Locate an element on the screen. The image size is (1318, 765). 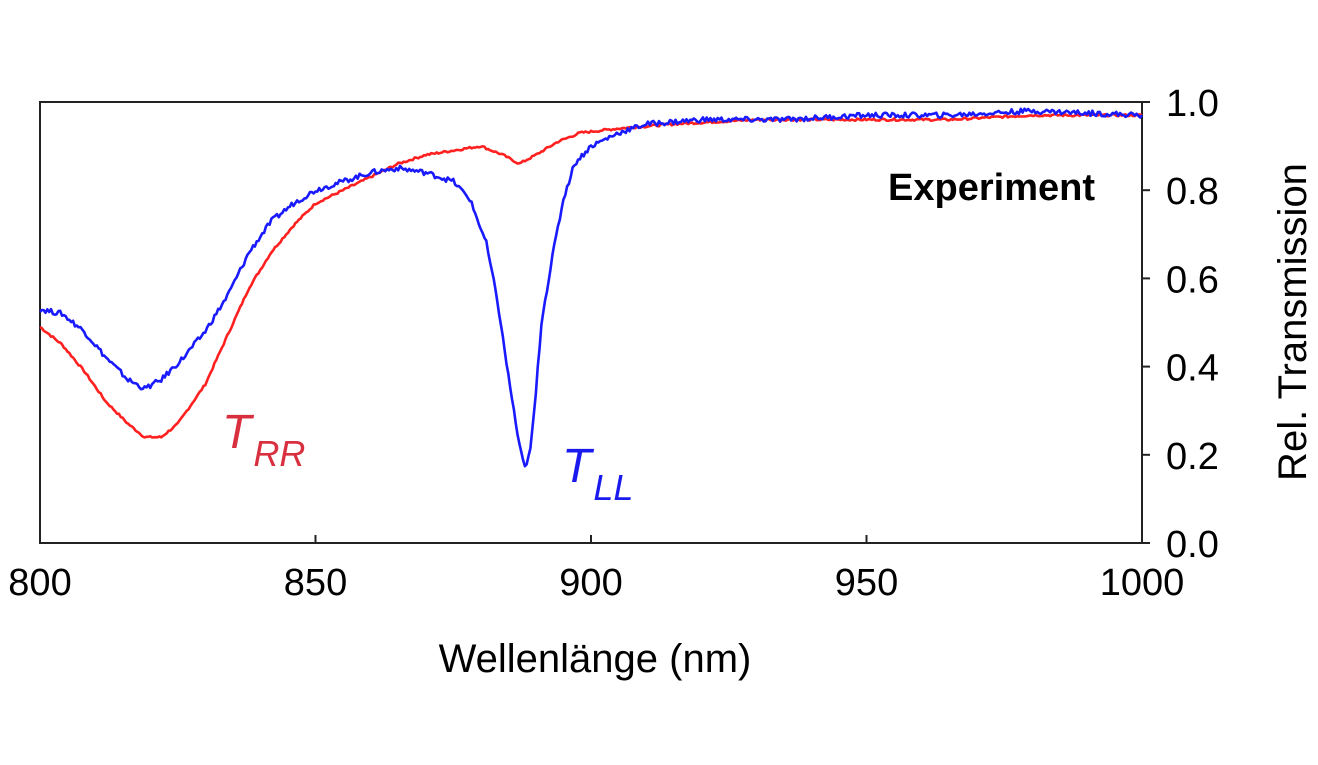
y-axis-title: Rel. Transmission is located at coordinates (1293, 322).